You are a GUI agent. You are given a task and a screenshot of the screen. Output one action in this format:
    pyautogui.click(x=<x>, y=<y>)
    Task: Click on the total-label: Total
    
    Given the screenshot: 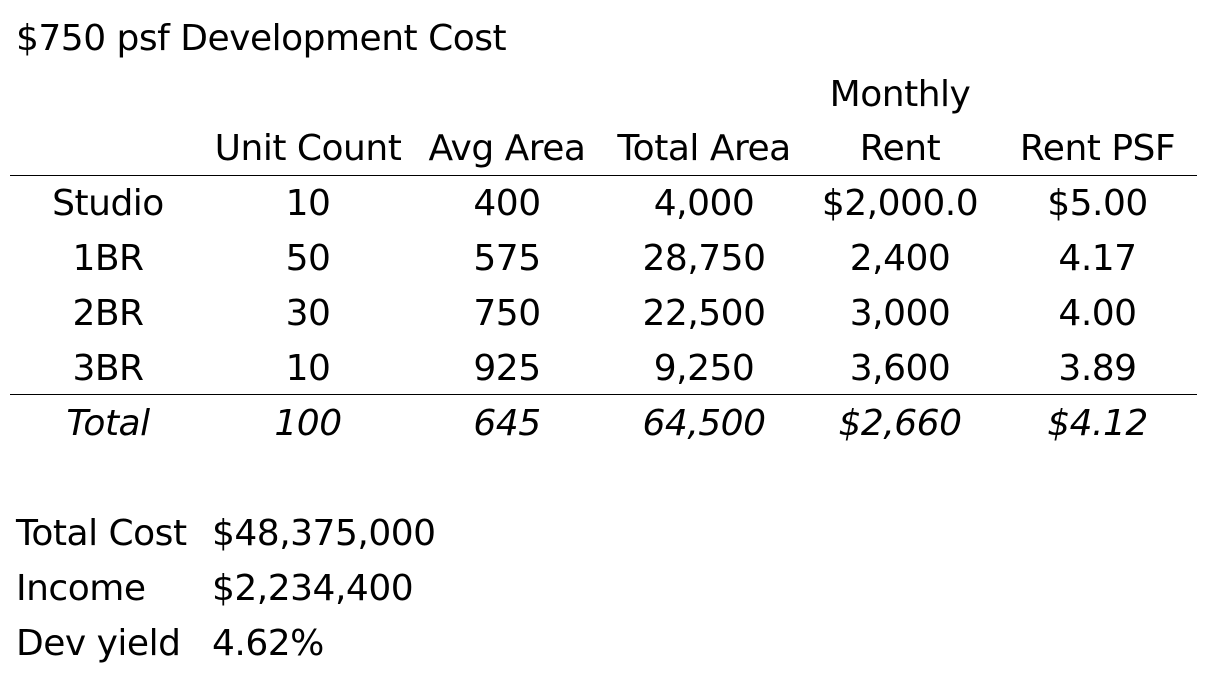 What is the action you would take?
    pyautogui.click(x=108, y=423)
    